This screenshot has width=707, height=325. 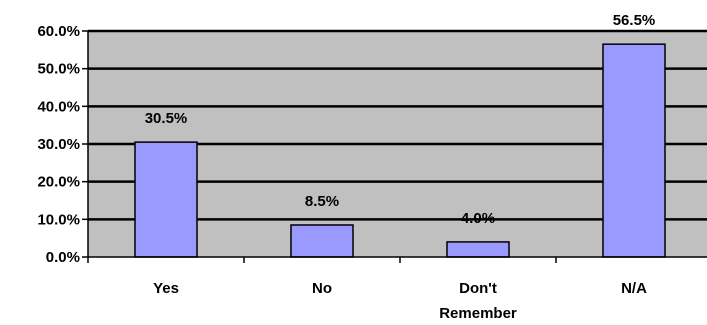 I want to click on x-category-label: Remember, so click(x=478, y=313).